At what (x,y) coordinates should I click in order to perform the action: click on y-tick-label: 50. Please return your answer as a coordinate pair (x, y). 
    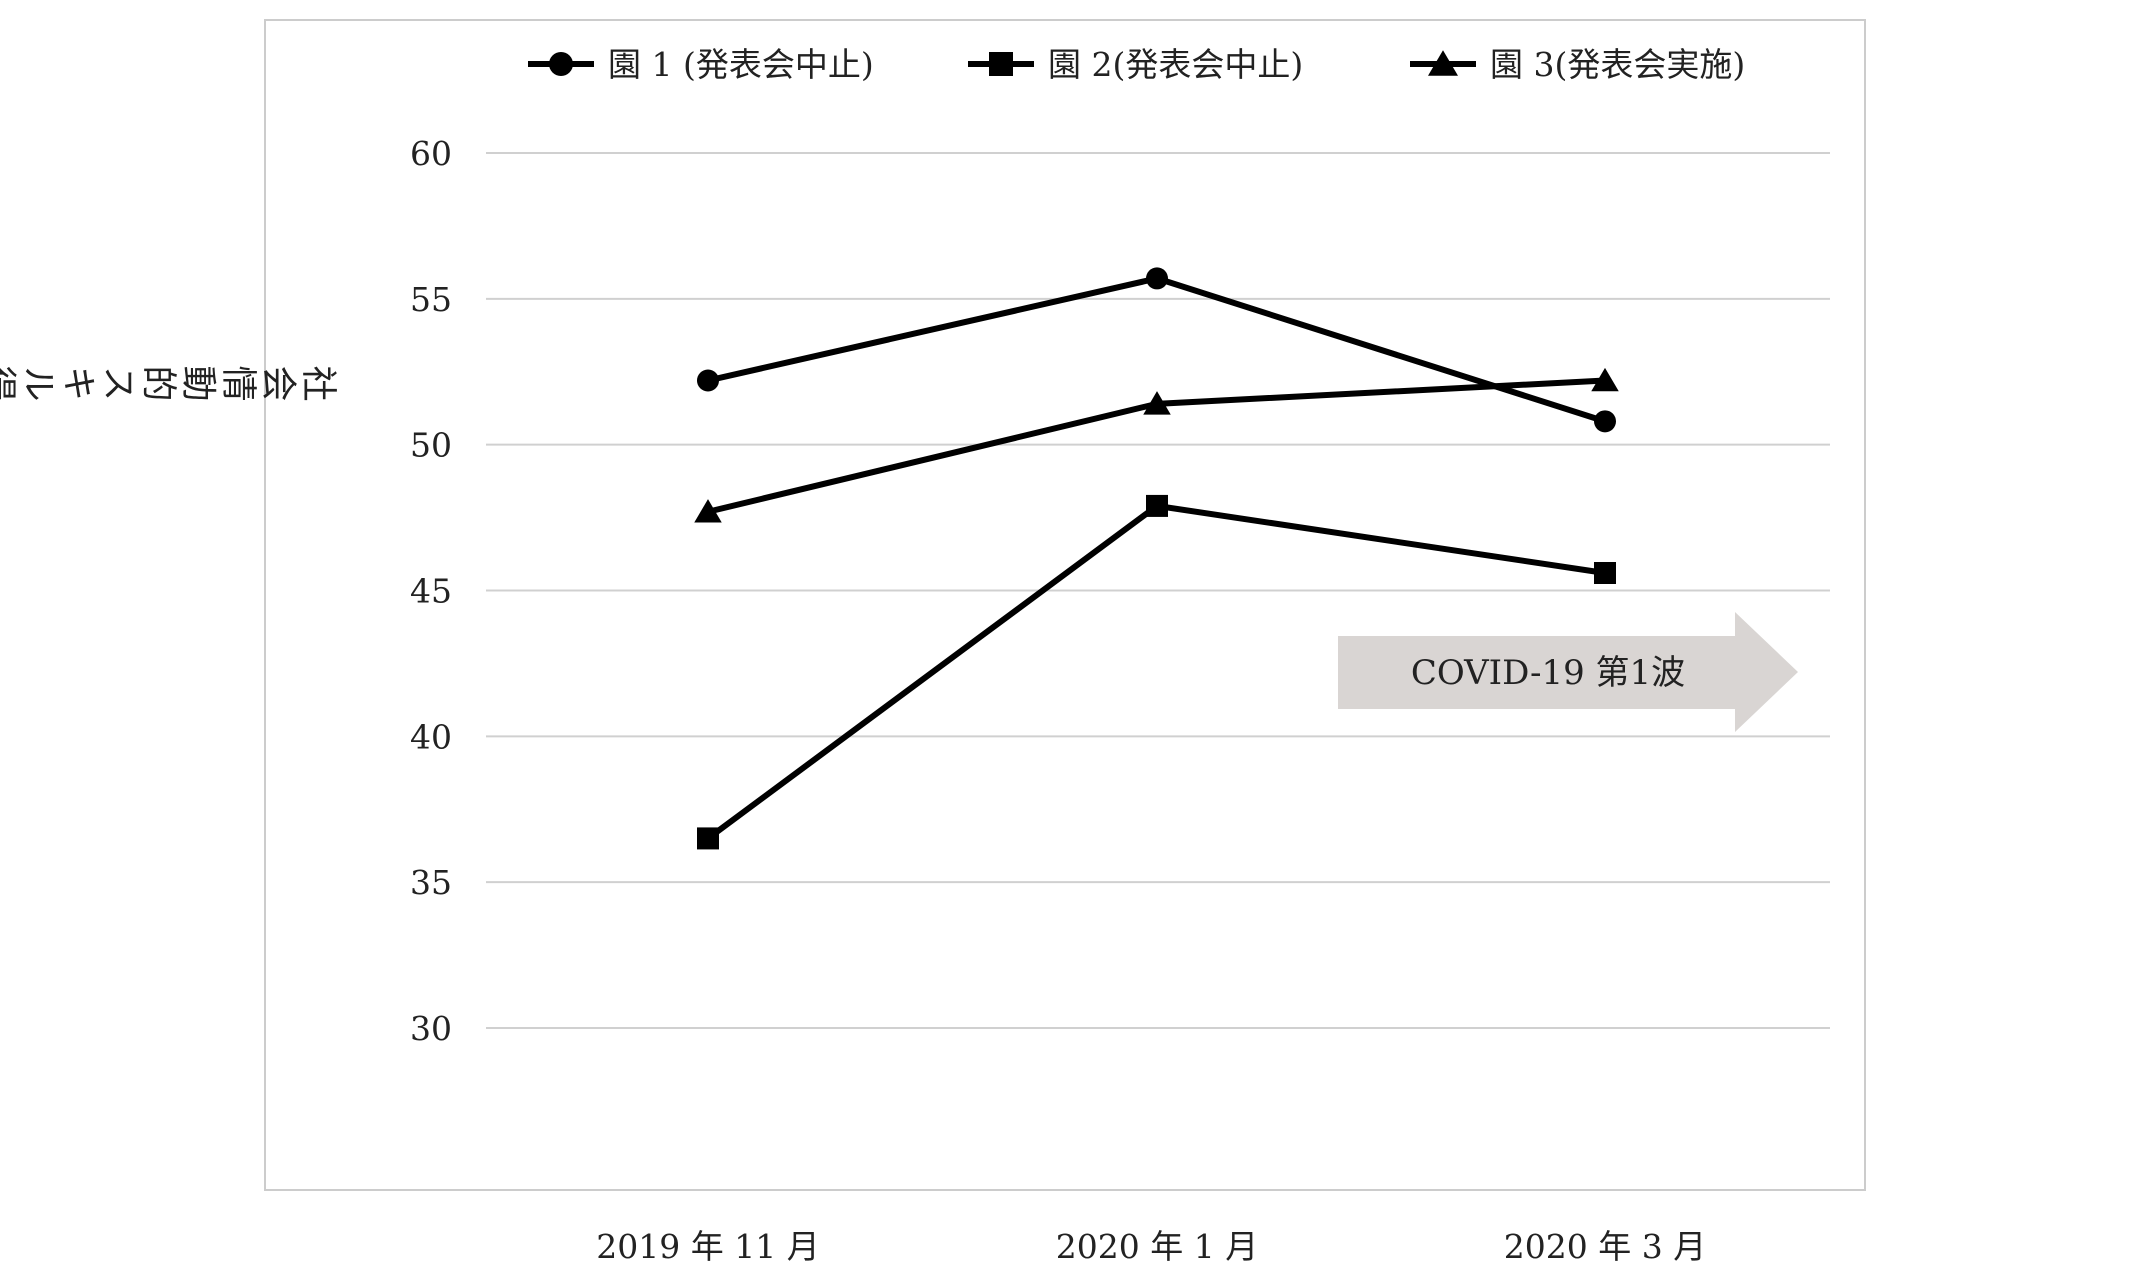
    Looking at the image, I should click on (431, 445).